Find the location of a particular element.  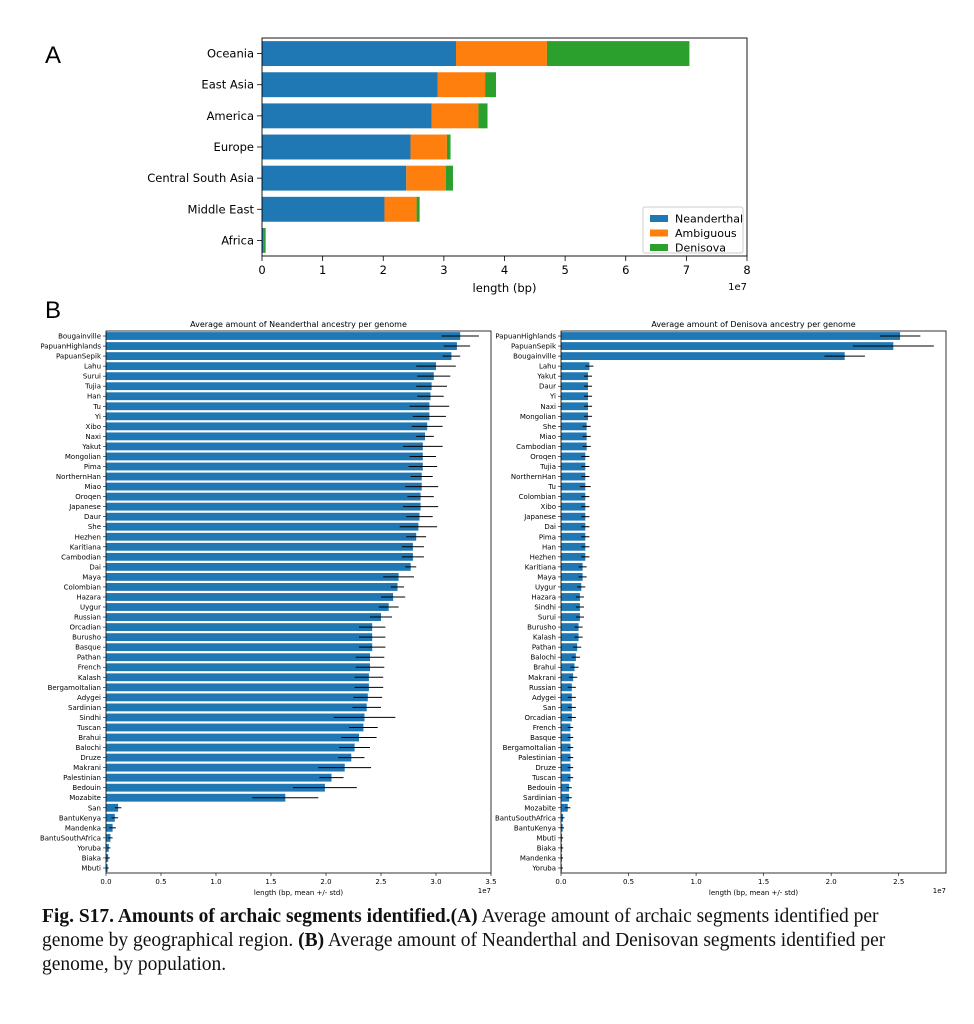

x-tick-label: 2.5 is located at coordinates (898, 882).